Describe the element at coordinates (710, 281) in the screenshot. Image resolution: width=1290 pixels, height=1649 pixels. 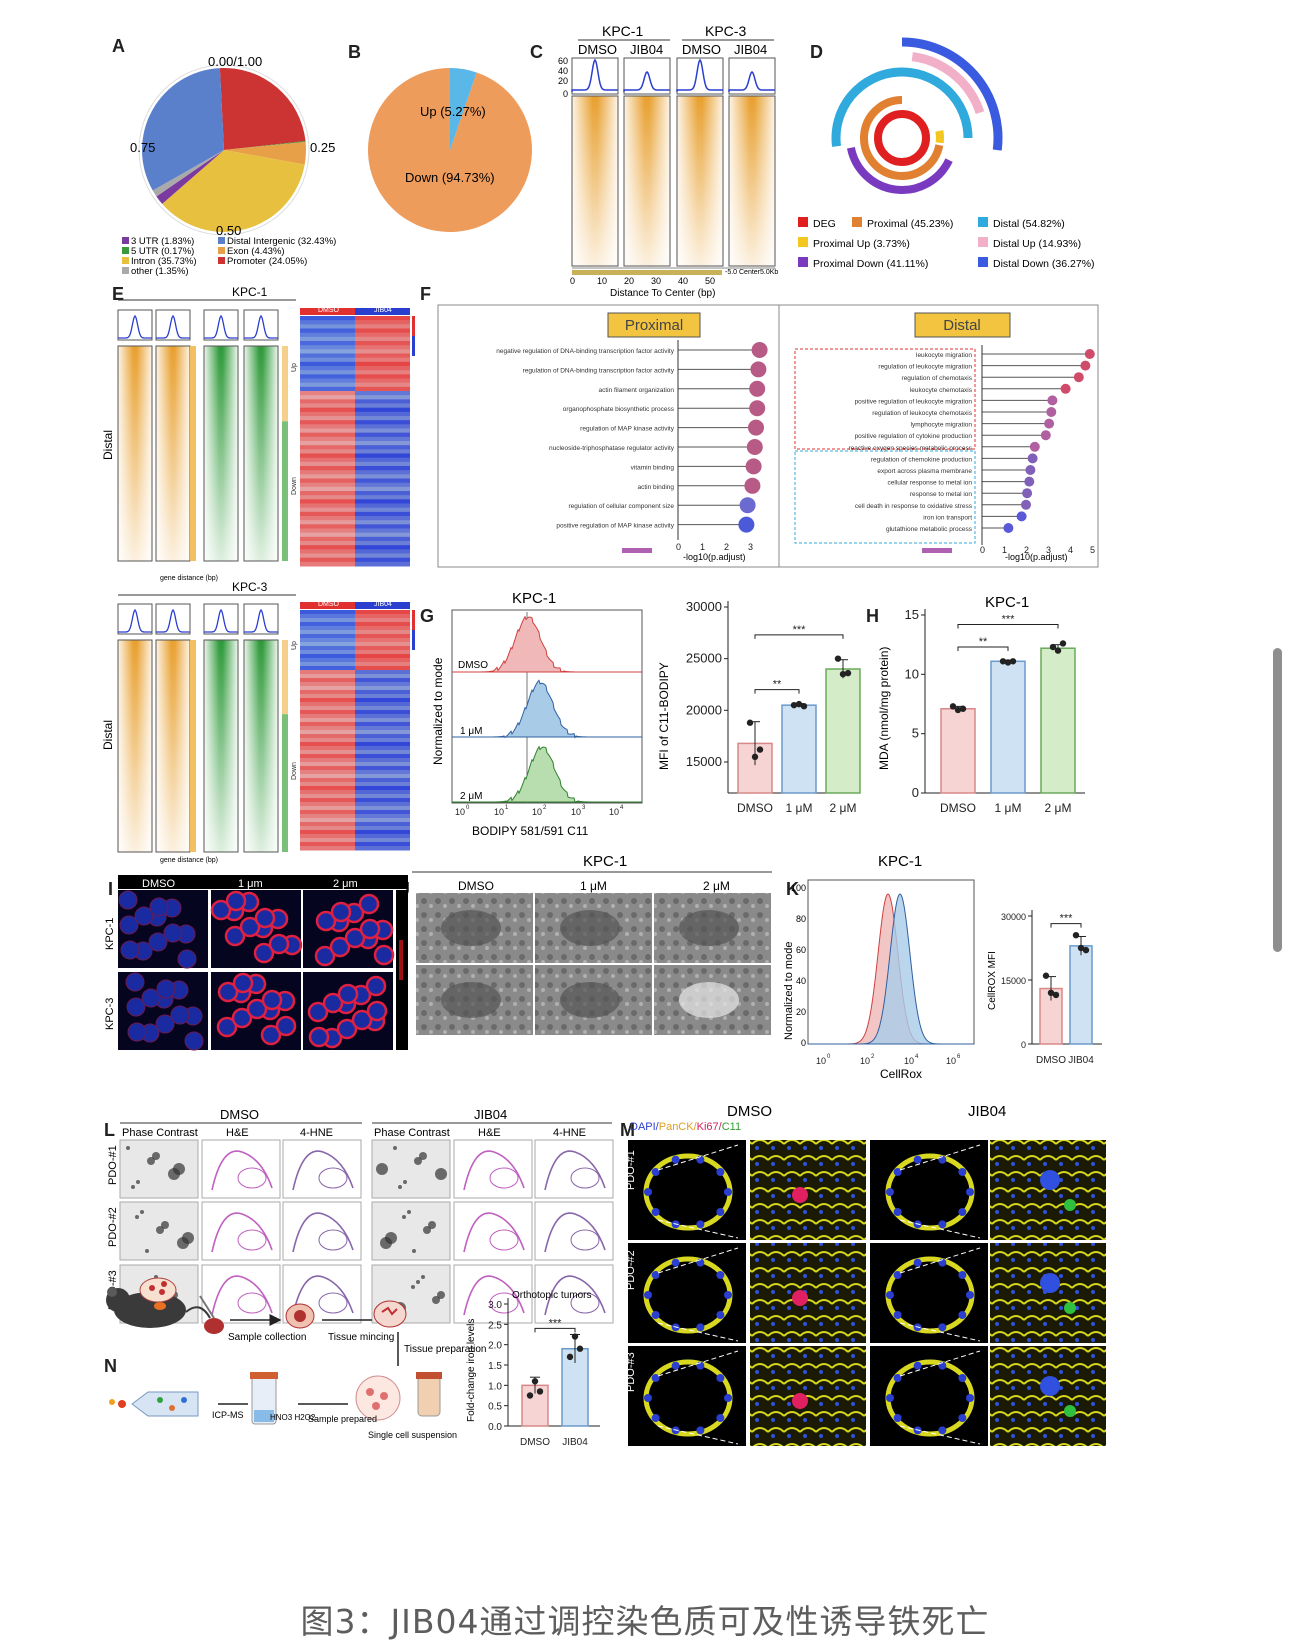
I see `c-xtick-50: 50` at that location.